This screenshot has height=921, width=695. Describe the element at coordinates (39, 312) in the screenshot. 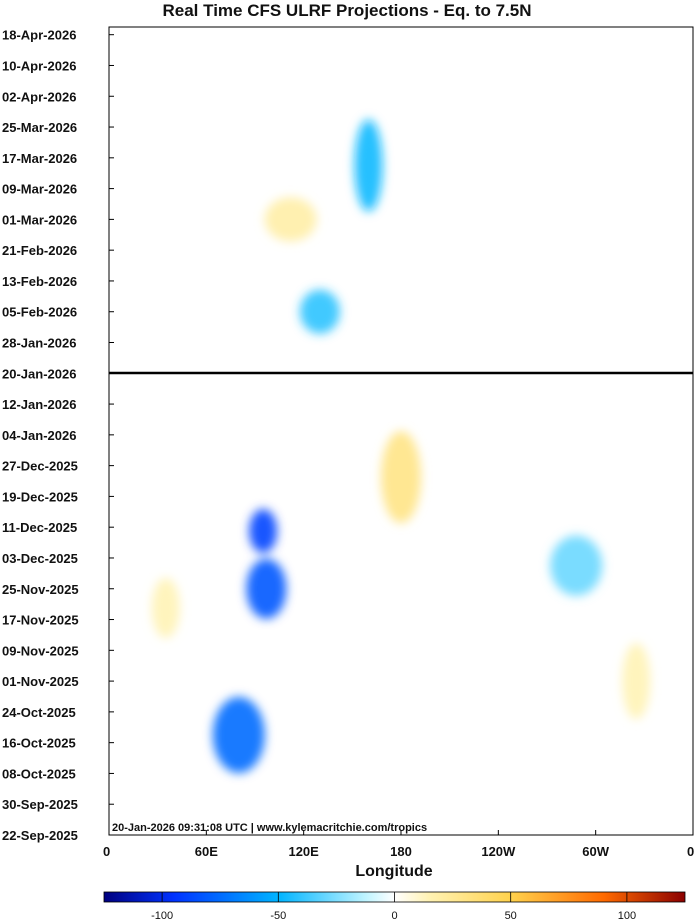

I see `y-tick-label: 05-Feb-2026` at that location.